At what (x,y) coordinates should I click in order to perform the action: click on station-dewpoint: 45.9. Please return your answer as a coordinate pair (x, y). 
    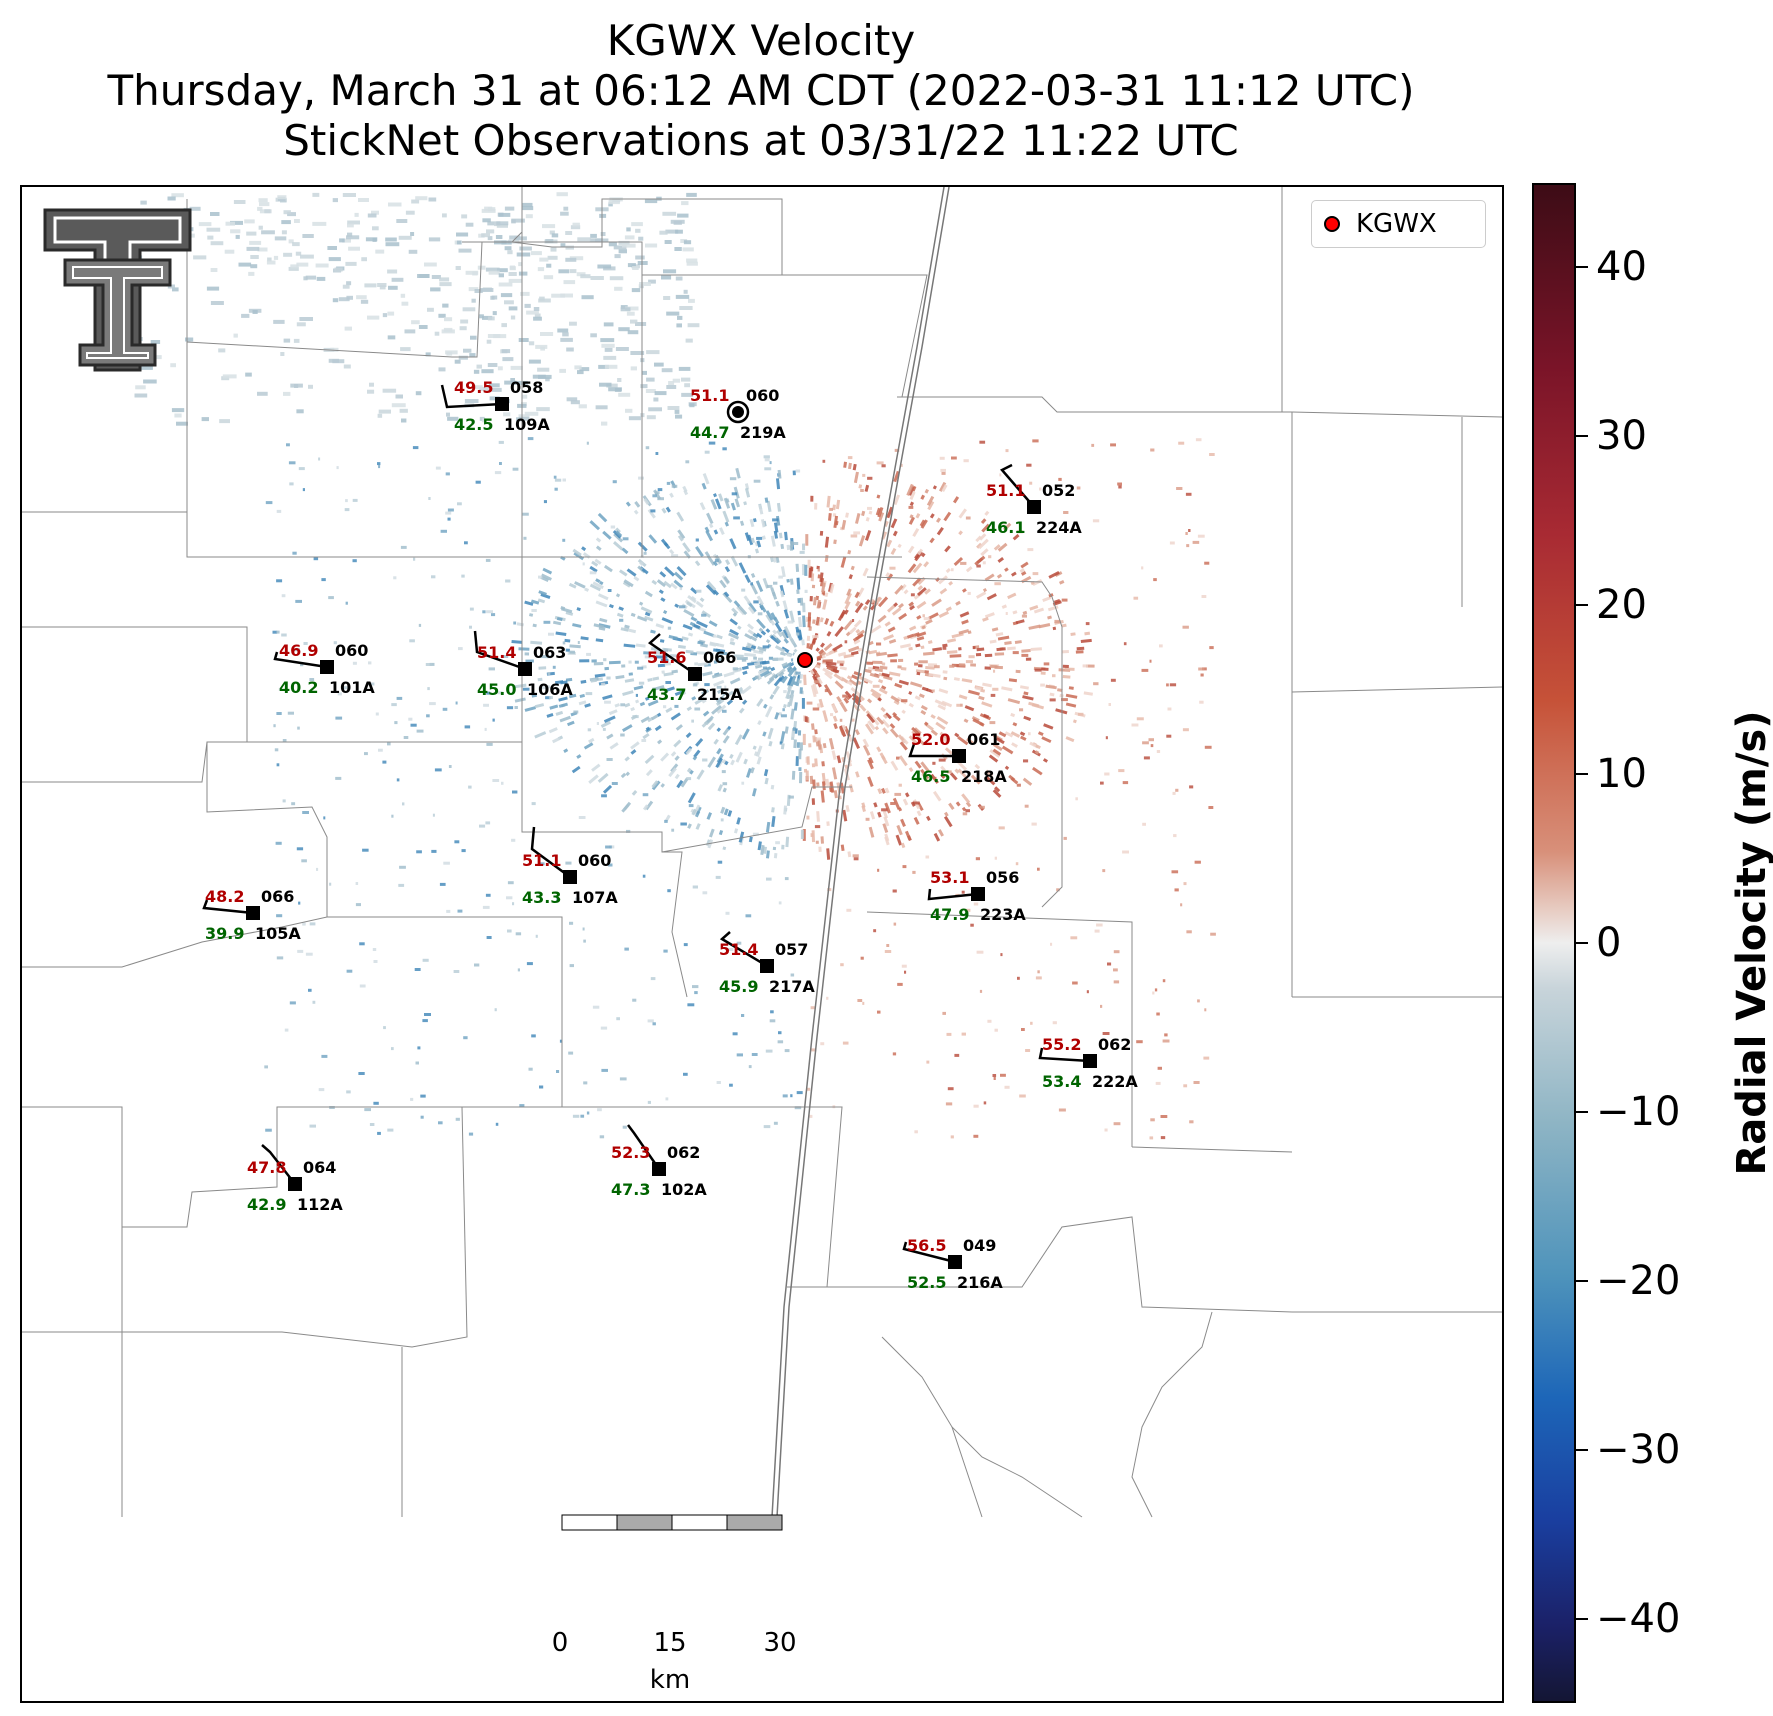
    Looking at the image, I should click on (738, 986).